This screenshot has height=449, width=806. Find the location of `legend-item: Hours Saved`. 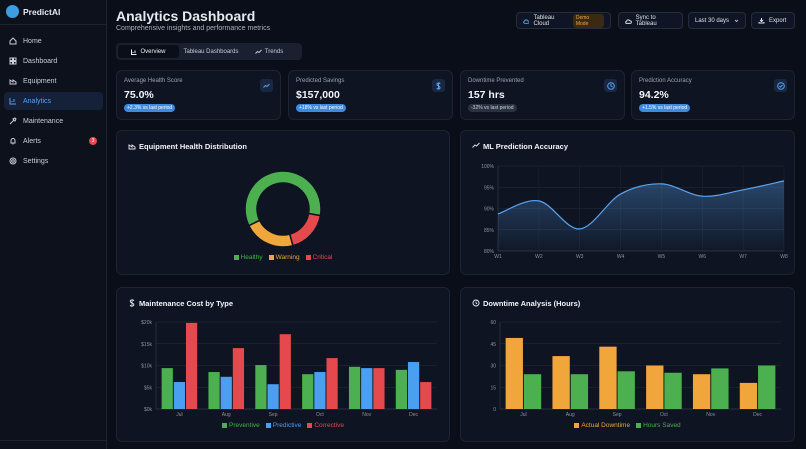

legend-item: Hours Saved is located at coordinates (658, 425).